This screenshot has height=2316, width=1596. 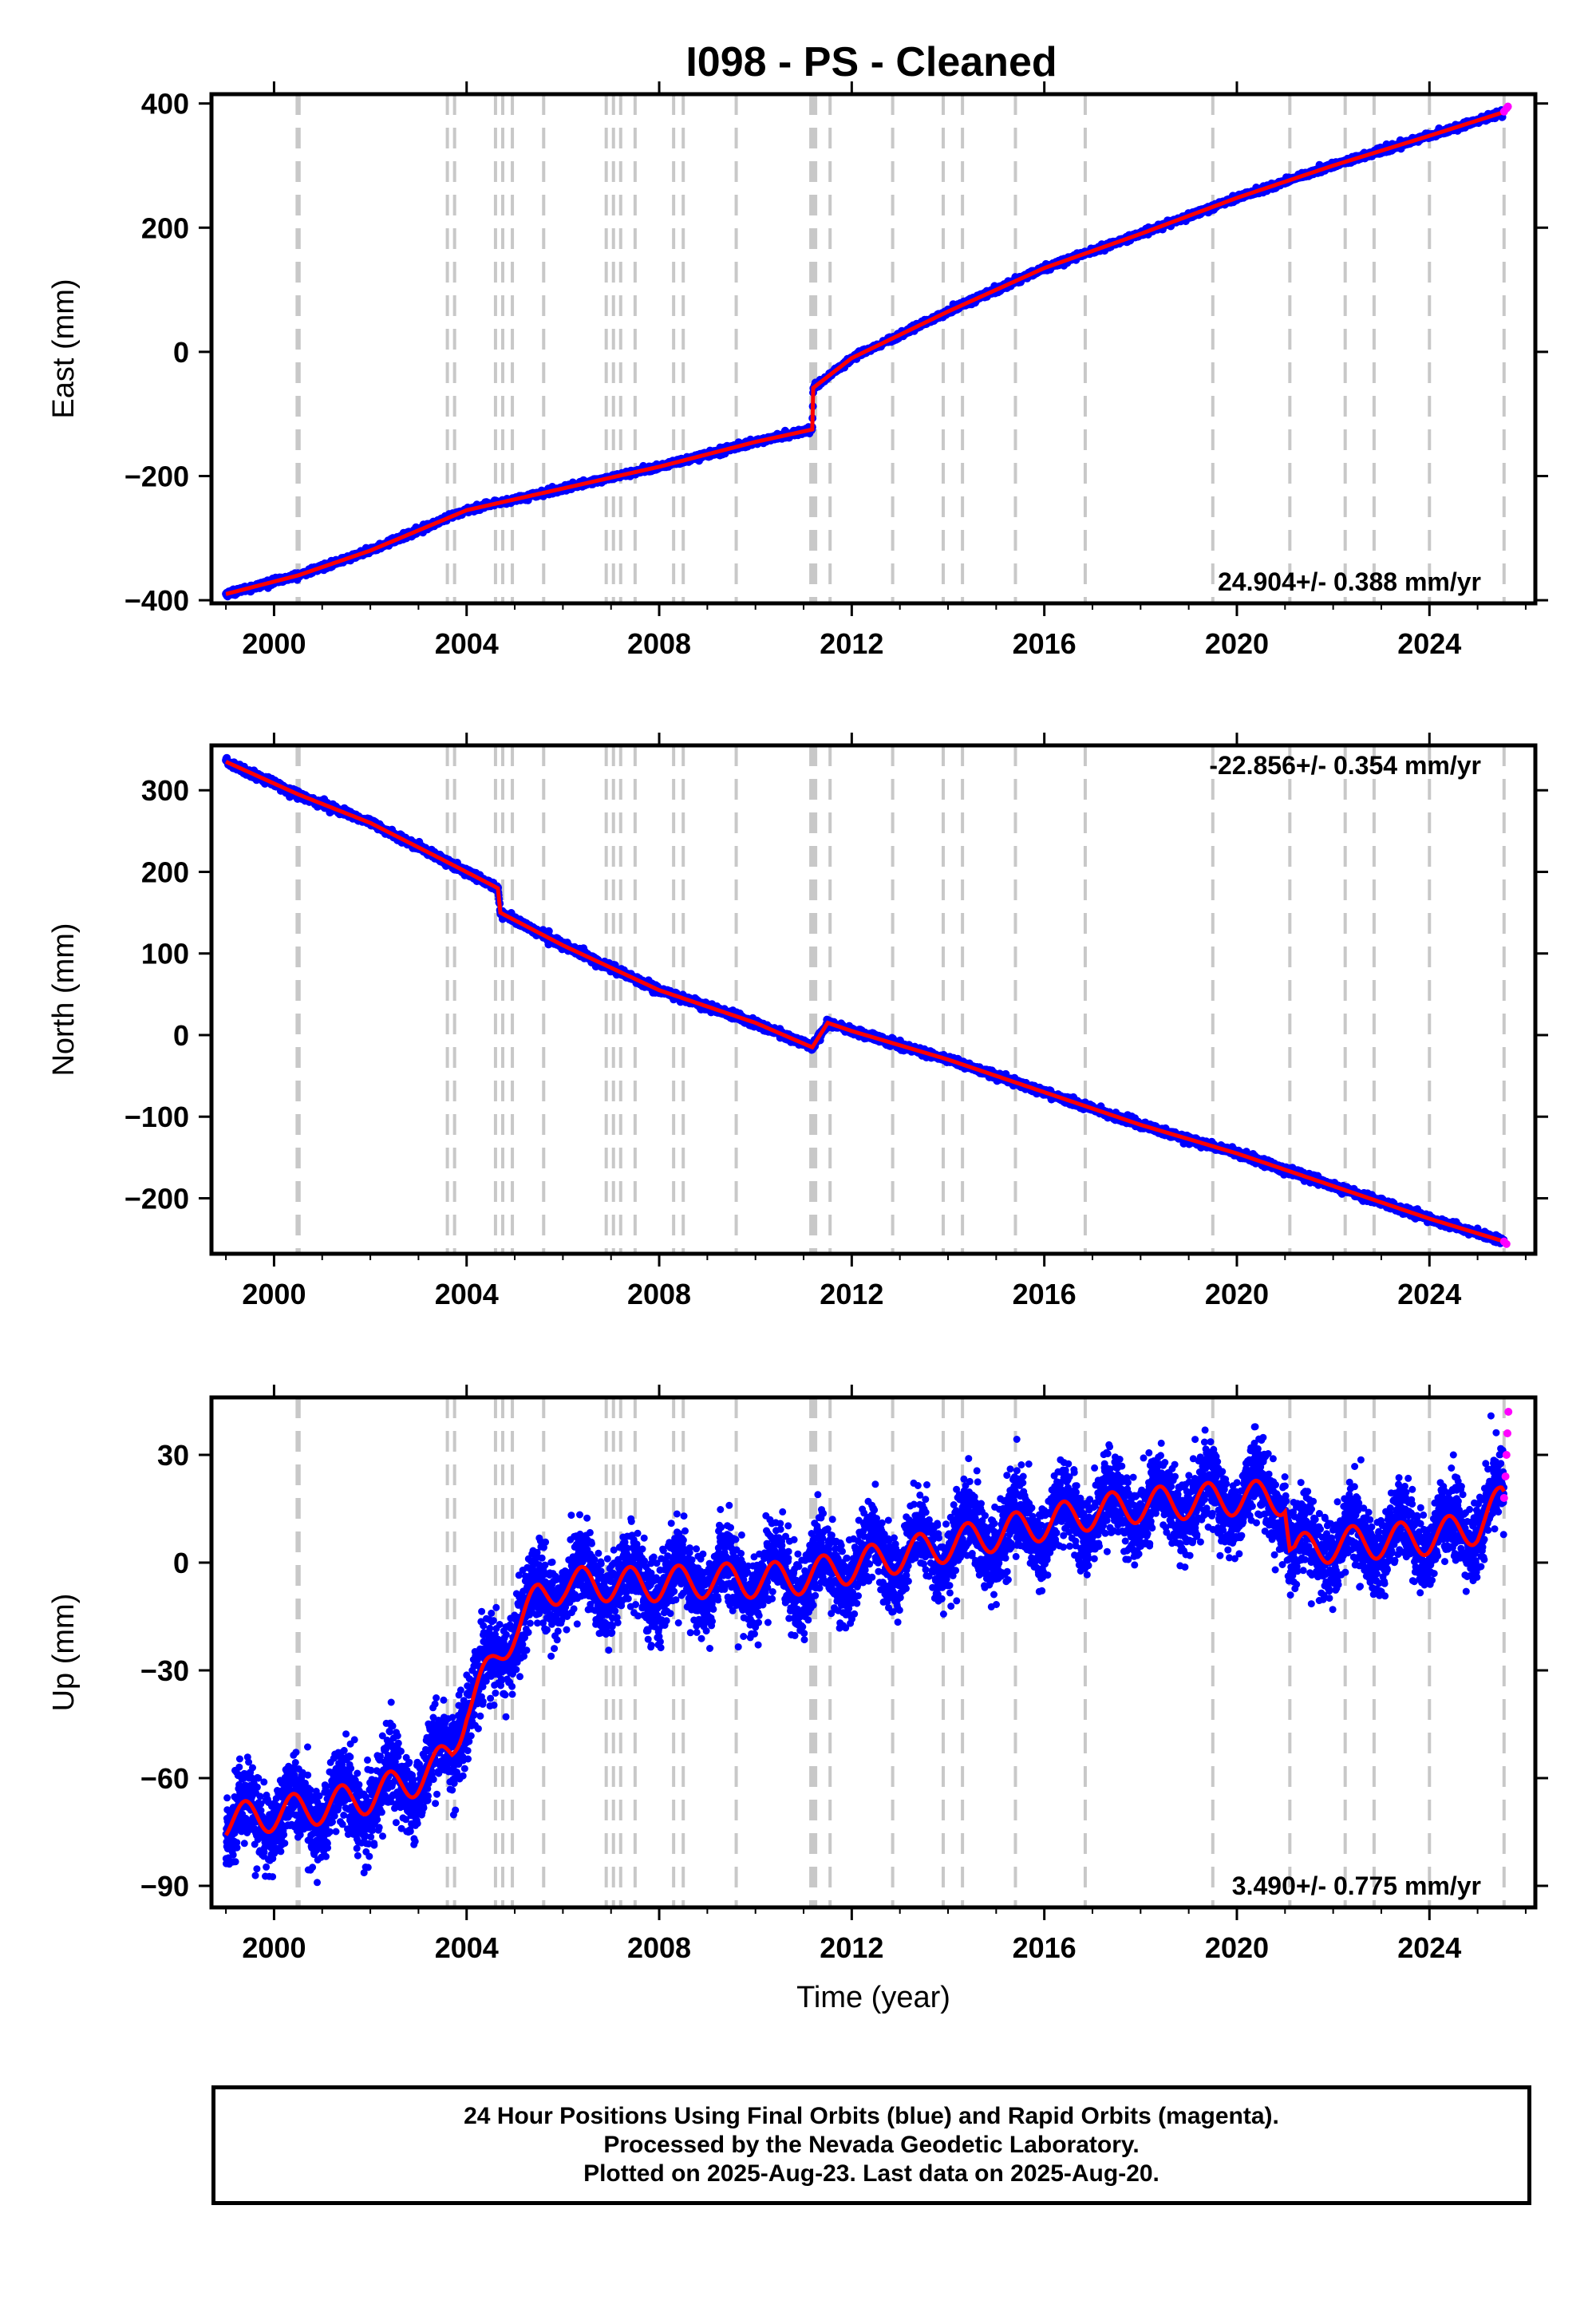 I want to click on up-y-tick-label: 30, so click(x=173, y=1455).